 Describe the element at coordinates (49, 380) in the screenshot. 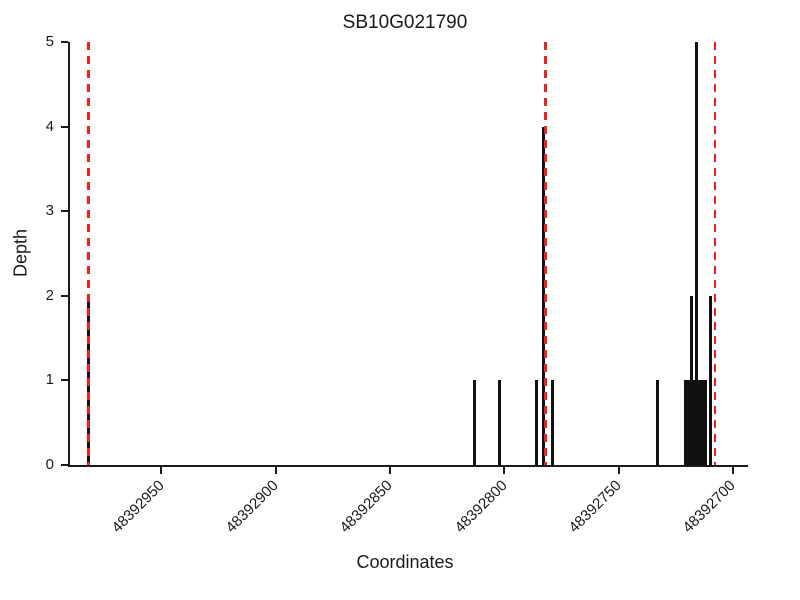

I see `y-tick-label: 1` at that location.